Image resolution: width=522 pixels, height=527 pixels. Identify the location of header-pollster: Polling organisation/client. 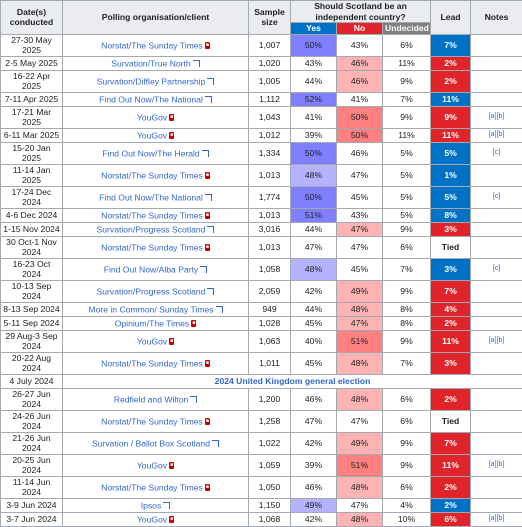
(156, 18).